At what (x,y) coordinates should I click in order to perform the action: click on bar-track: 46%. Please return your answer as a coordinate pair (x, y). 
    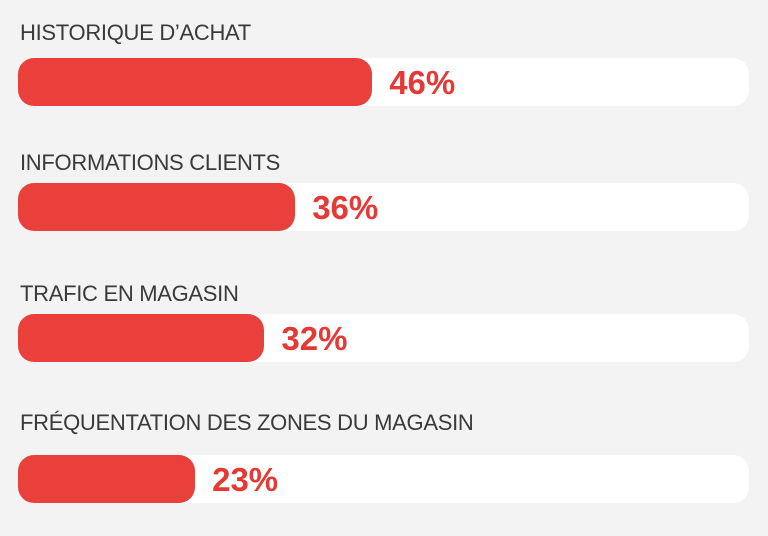
    Looking at the image, I should click on (383, 82).